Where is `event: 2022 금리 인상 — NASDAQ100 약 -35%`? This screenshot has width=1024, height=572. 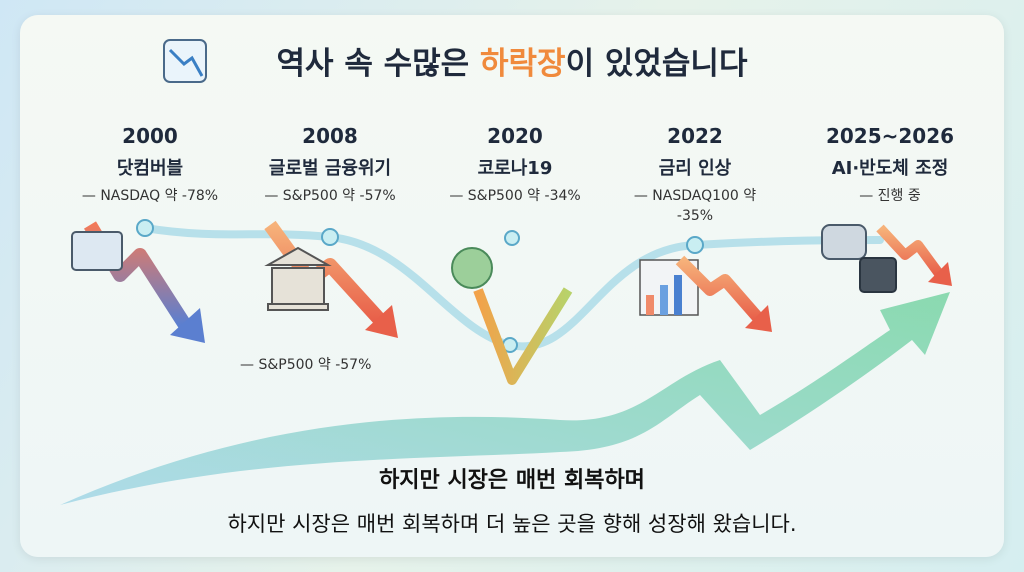
event: 2022 금리 인상 — NASDAQ100 약 -35% is located at coordinates (695, 175).